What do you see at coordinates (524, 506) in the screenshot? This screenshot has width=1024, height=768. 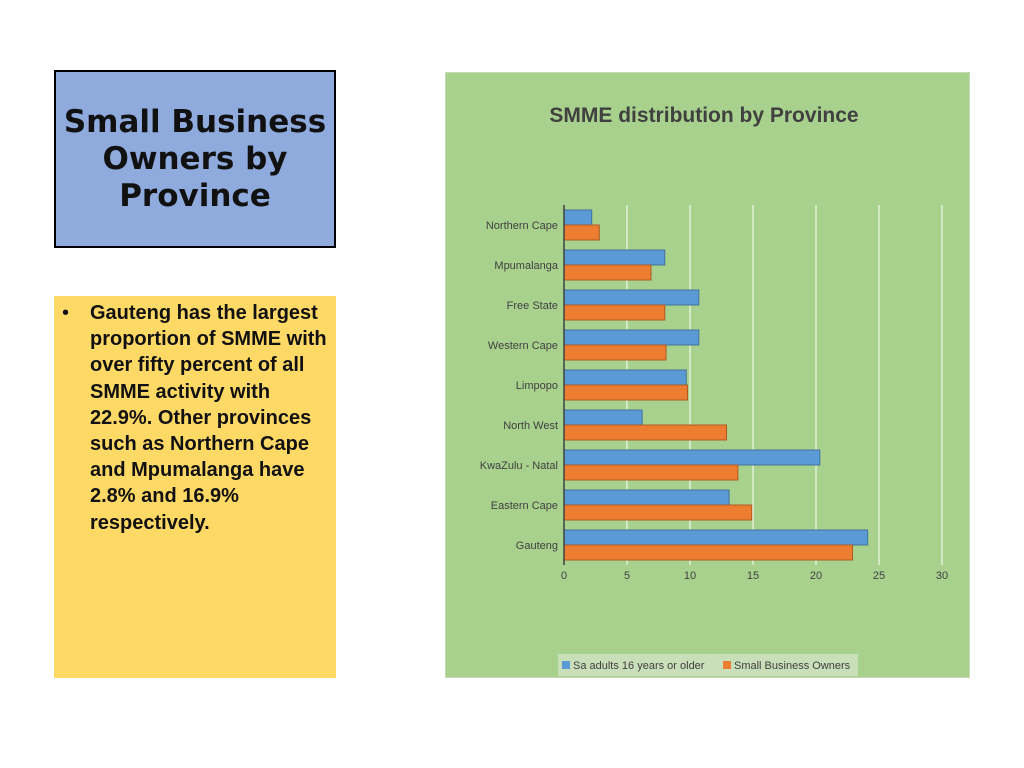 I see `category-label: Eastern Cape` at bounding box center [524, 506].